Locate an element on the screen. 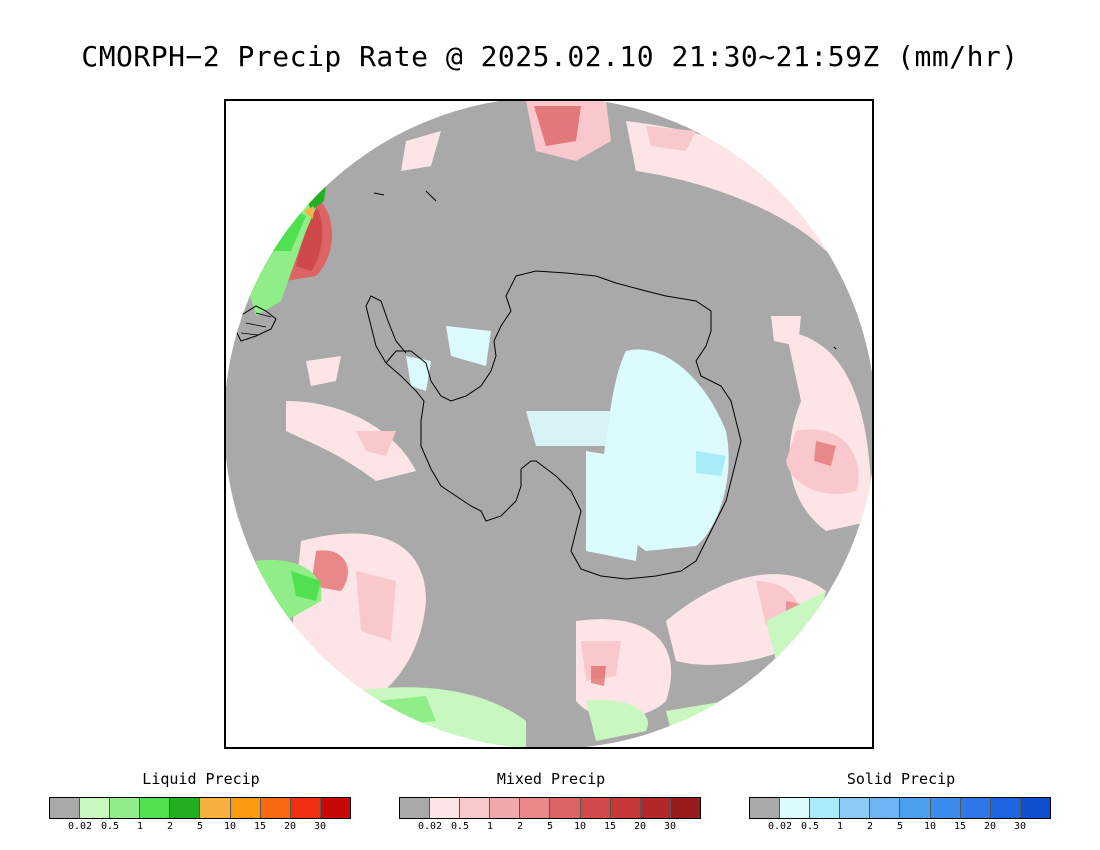  antarctic-peninsula-coastline is located at coordinates (386, 329).